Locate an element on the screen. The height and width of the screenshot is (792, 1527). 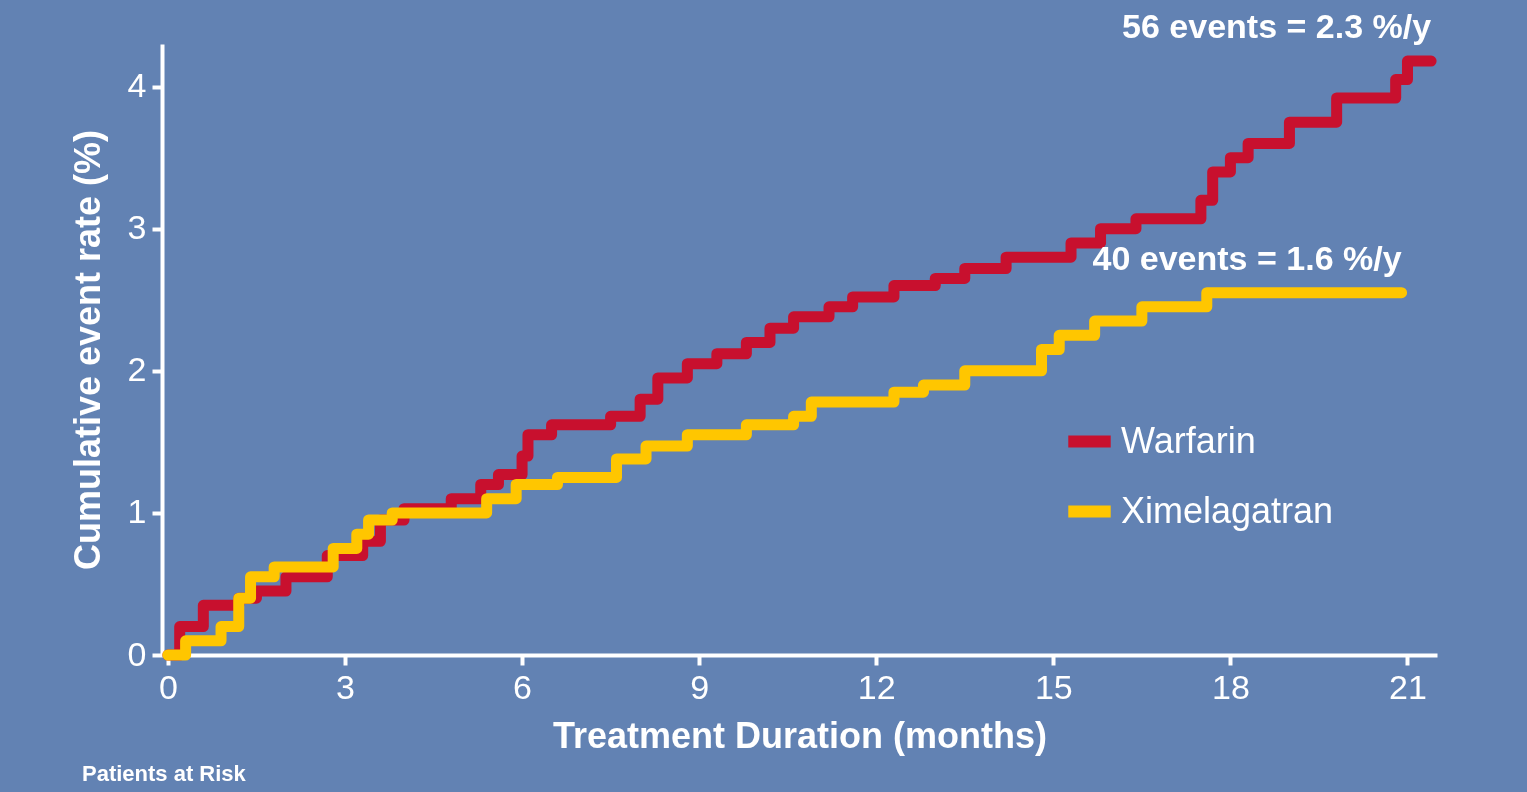
x-tick-label: 3 is located at coordinates (345, 686).